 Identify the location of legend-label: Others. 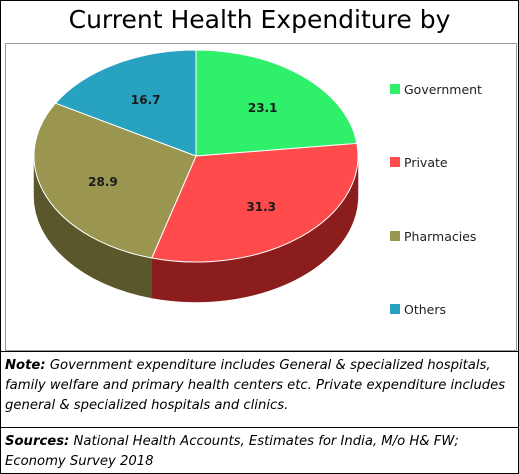
(425, 309).